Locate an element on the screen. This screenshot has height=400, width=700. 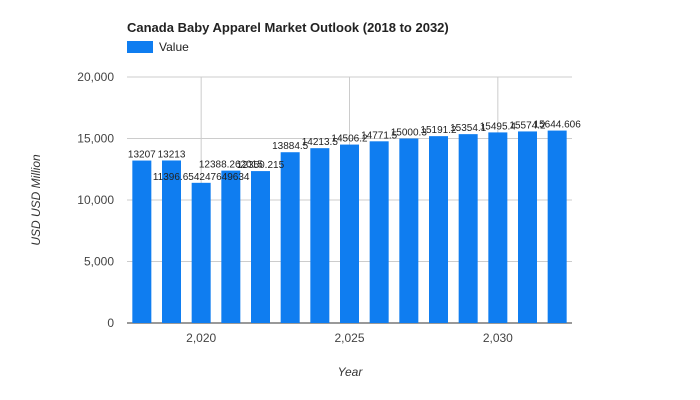
data-label: 14506.2 is located at coordinates (349, 139).